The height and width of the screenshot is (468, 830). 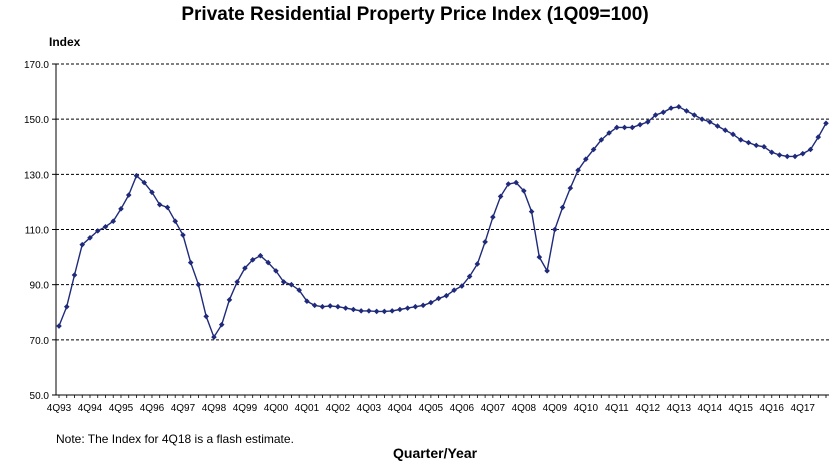 I want to click on x-tick-label: 4Q00, so click(x=276, y=408).